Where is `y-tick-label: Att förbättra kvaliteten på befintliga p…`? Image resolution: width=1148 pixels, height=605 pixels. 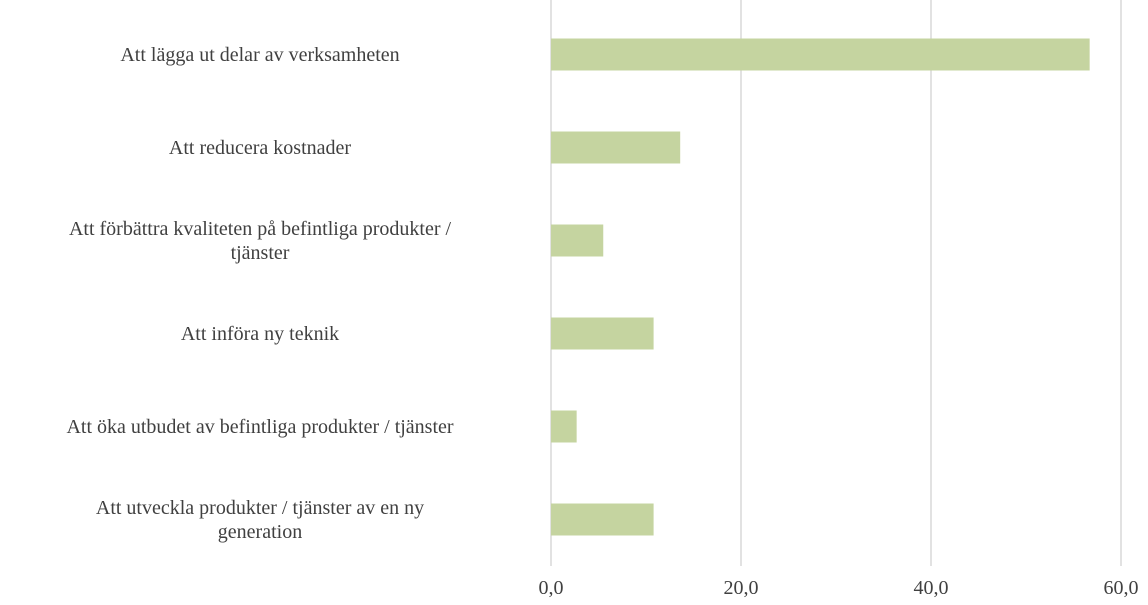 y-tick-label: Att förbättra kvaliteten på befintliga p… is located at coordinates (260, 240).